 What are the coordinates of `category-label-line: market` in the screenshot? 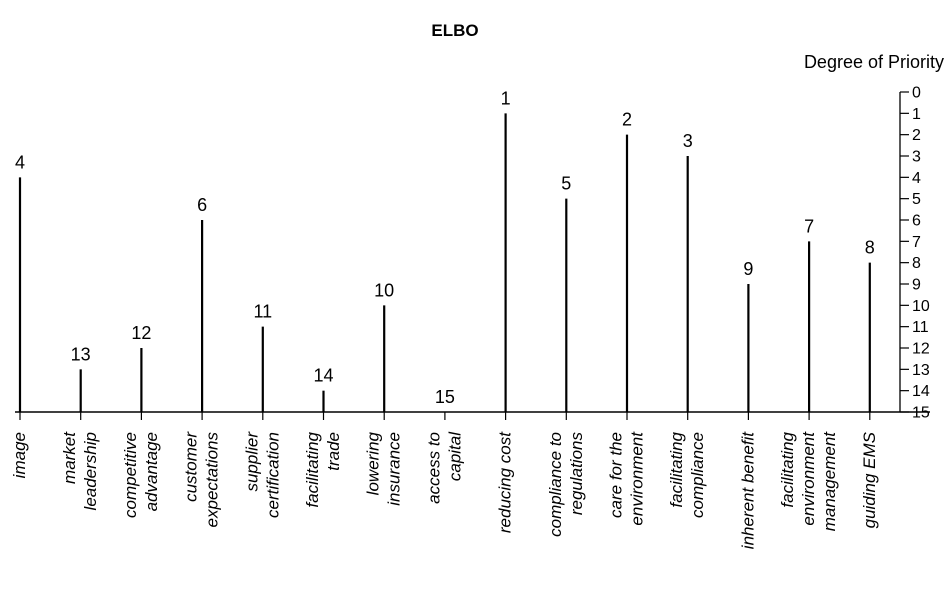 It's located at (69, 457).